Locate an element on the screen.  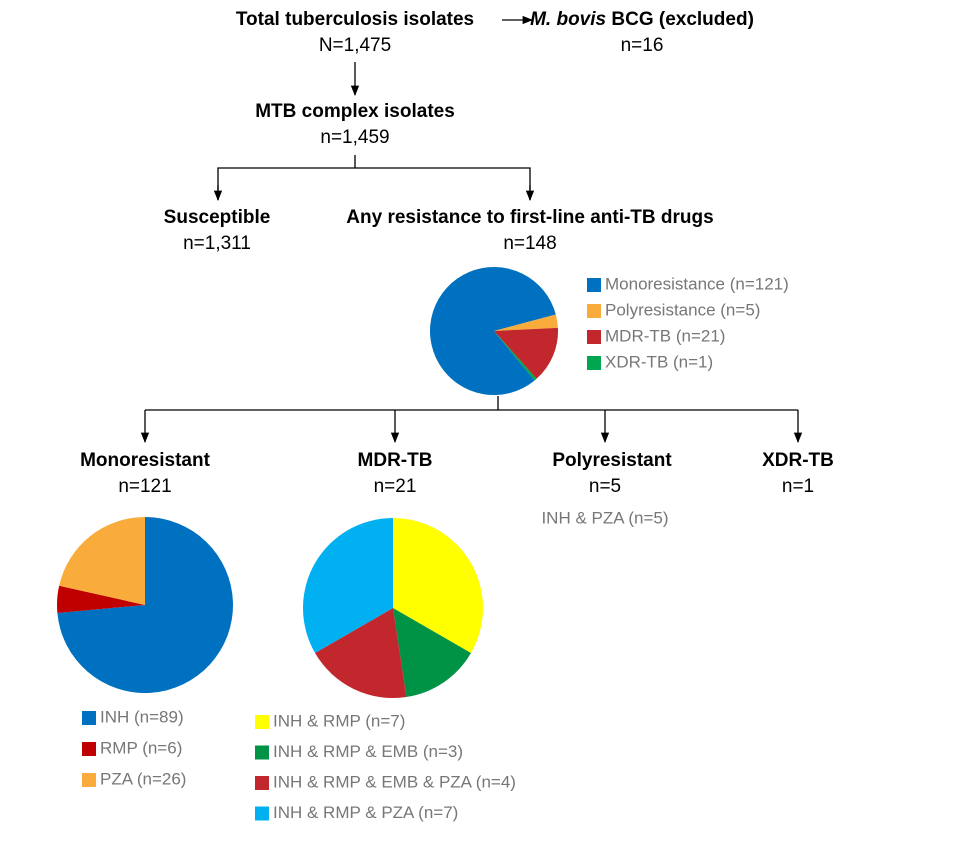
legend-label: Monoresistance (n=121) is located at coordinates (697, 283).